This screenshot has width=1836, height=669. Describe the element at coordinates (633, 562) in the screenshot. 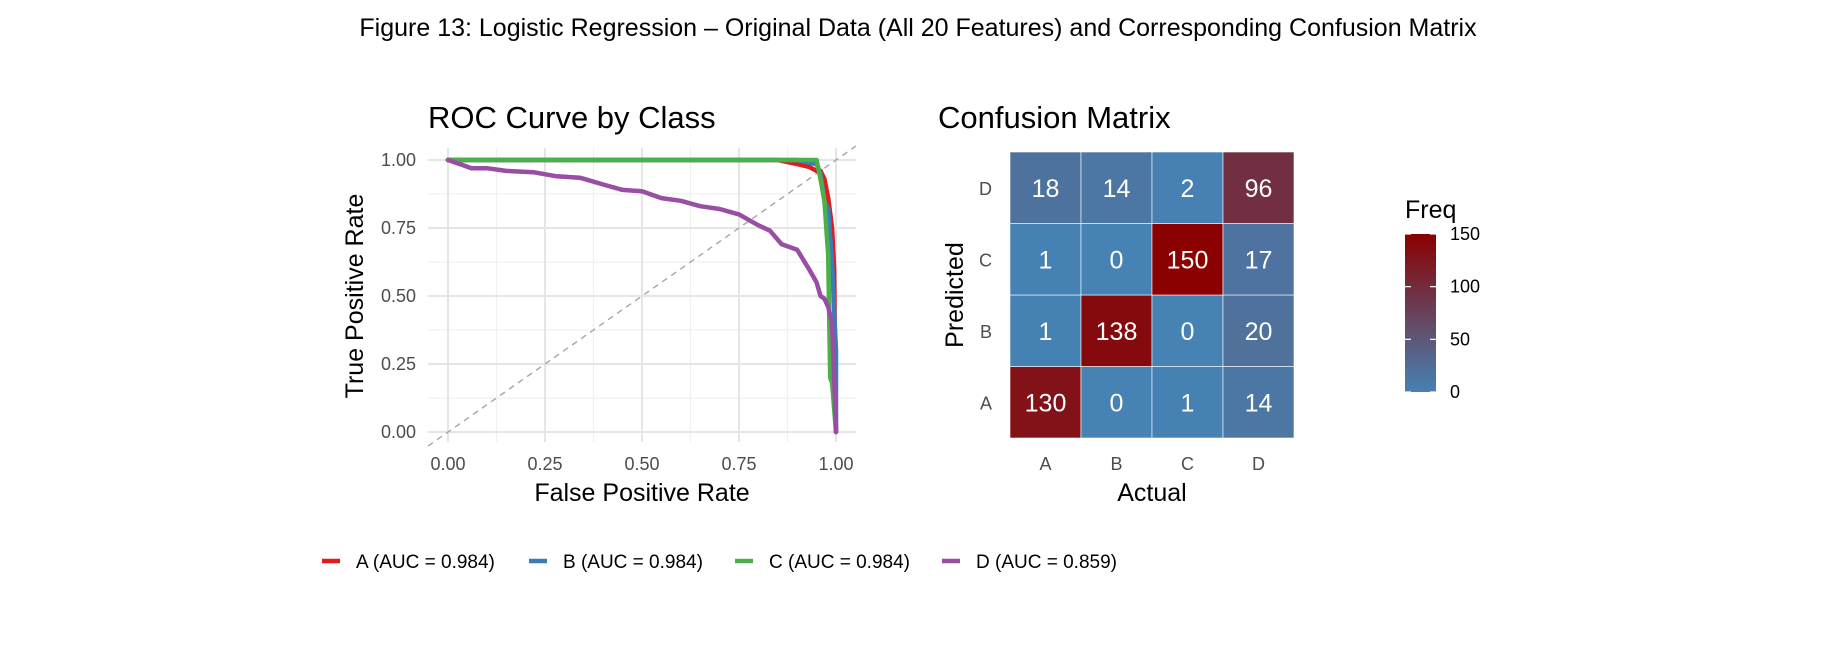

I see `roc-legend-label-2: B (AUC = 0.984)` at that location.